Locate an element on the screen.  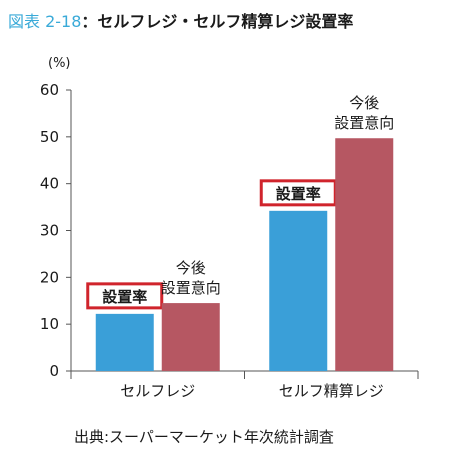
highlight-box is located at coordinates (125, 296).